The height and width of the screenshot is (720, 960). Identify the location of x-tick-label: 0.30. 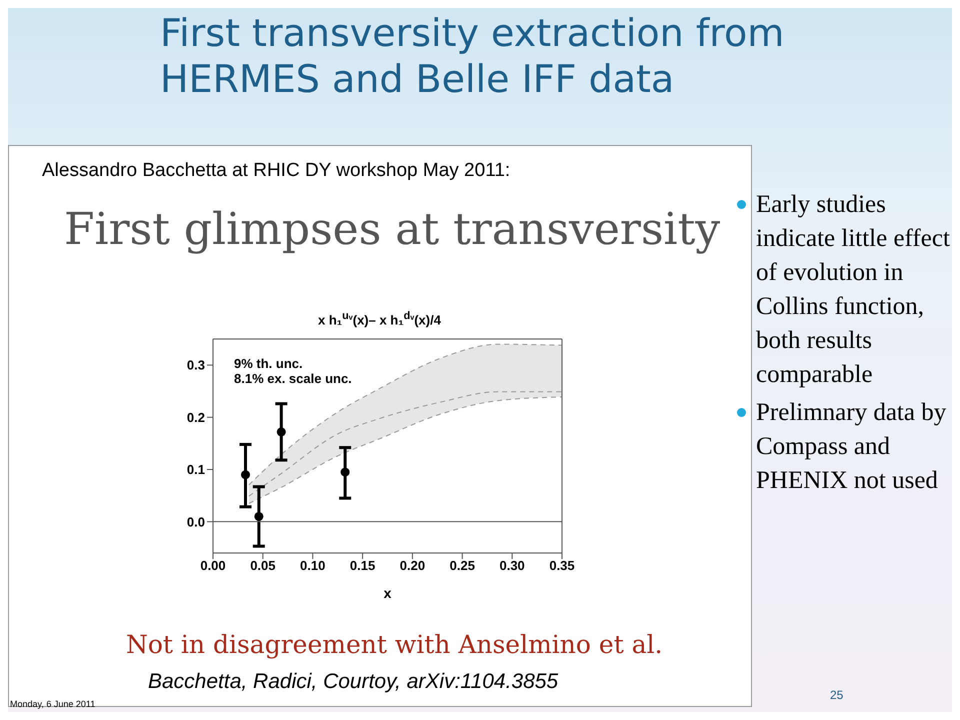
(512, 566).